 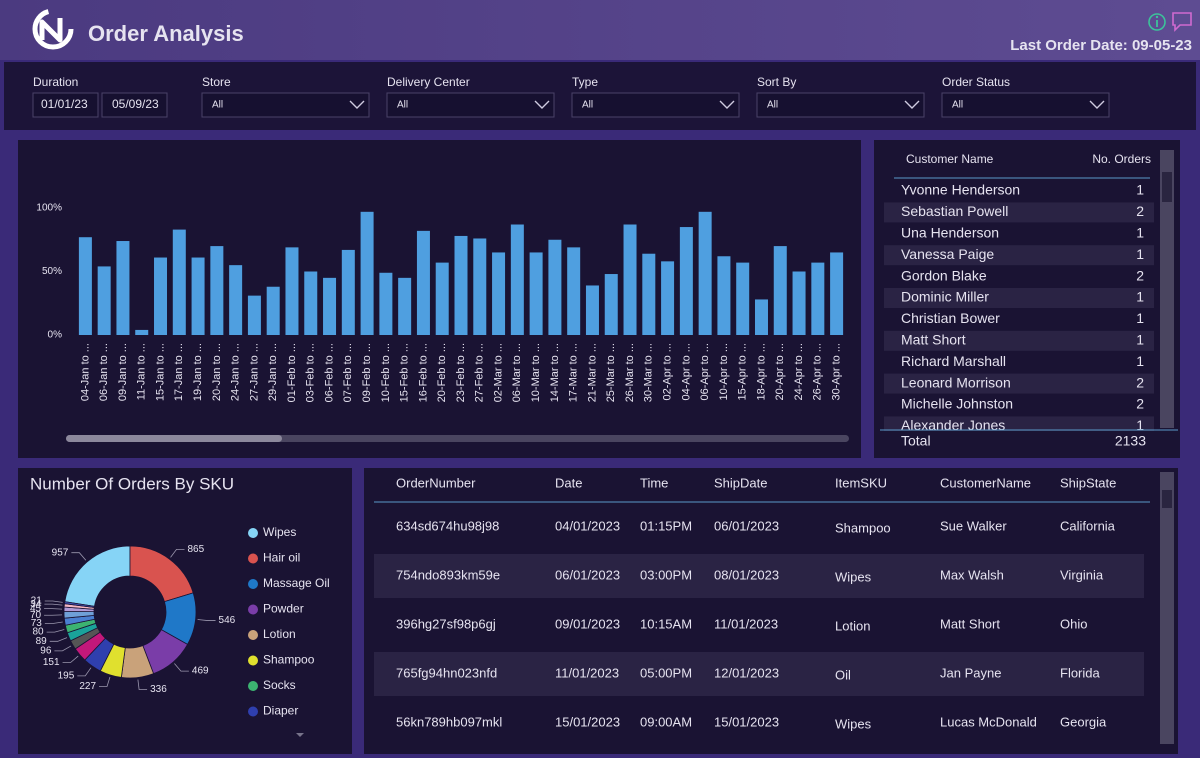 What do you see at coordinates (1073, 623) in the screenshot?
I see `table-cell: Ohio` at bounding box center [1073, 623].